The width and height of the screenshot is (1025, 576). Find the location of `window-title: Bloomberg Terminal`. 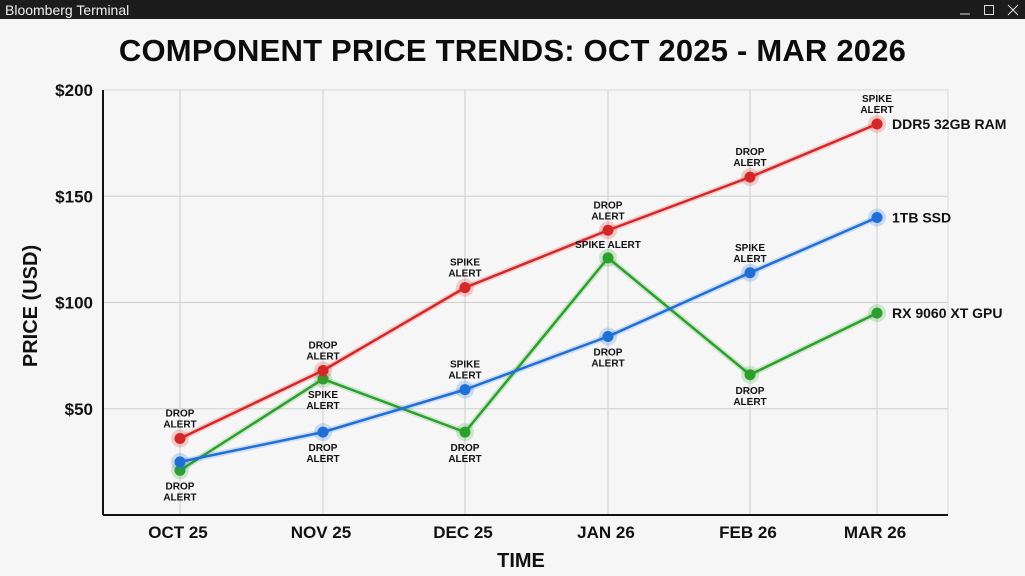

window-title: Bloomberg Terminal is located at coordinates (67, 9).